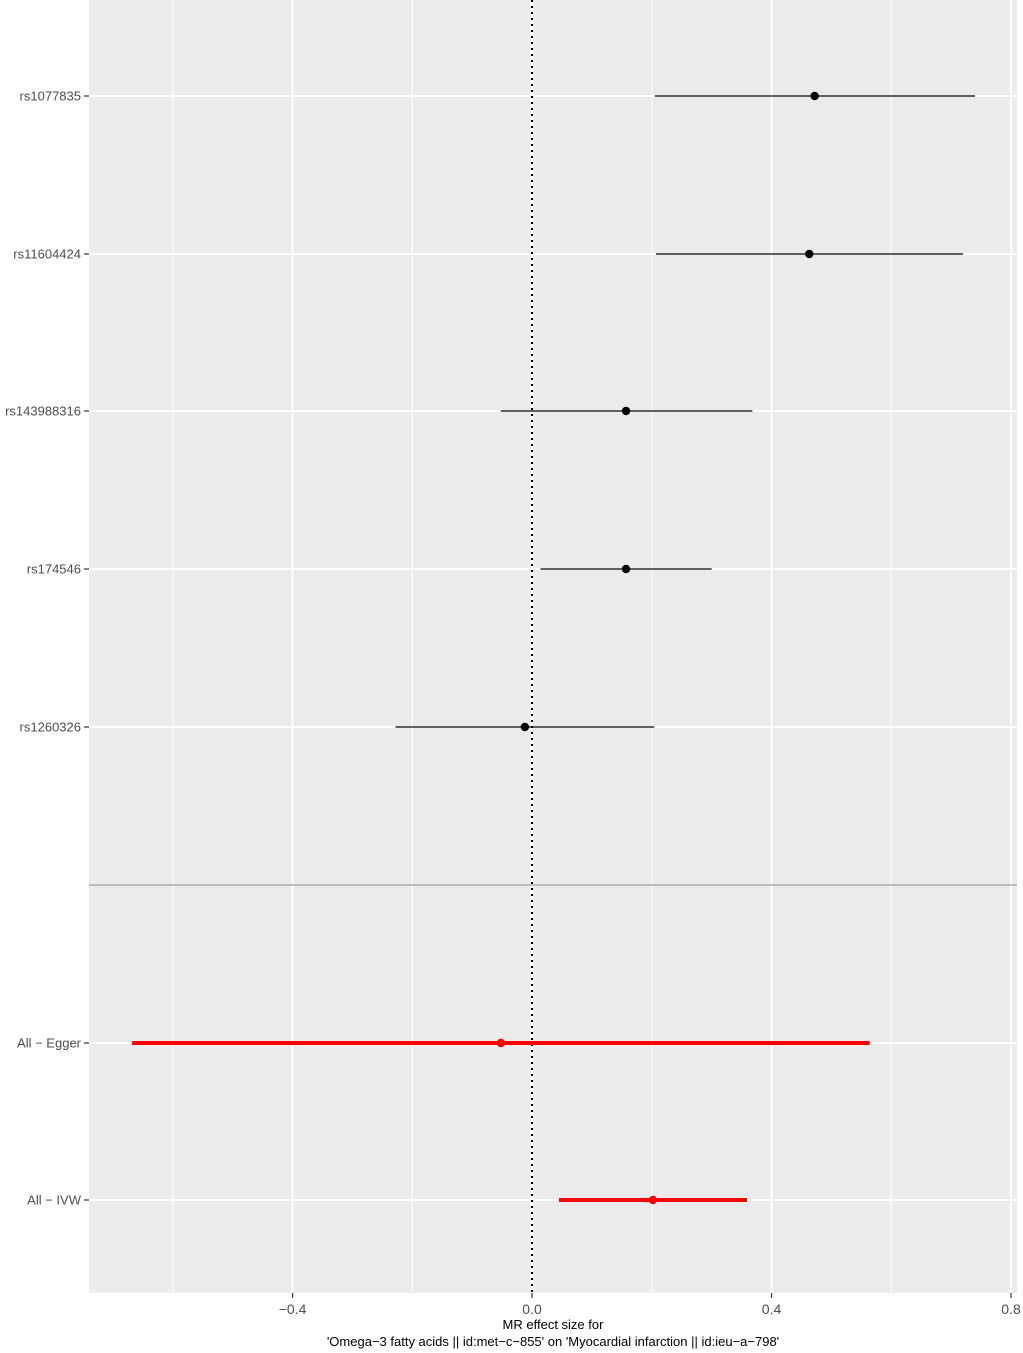  Describe the element at coordinates (50, 727) in the screenshot. I see `y-tick-label-4: rs1260326` at that location.